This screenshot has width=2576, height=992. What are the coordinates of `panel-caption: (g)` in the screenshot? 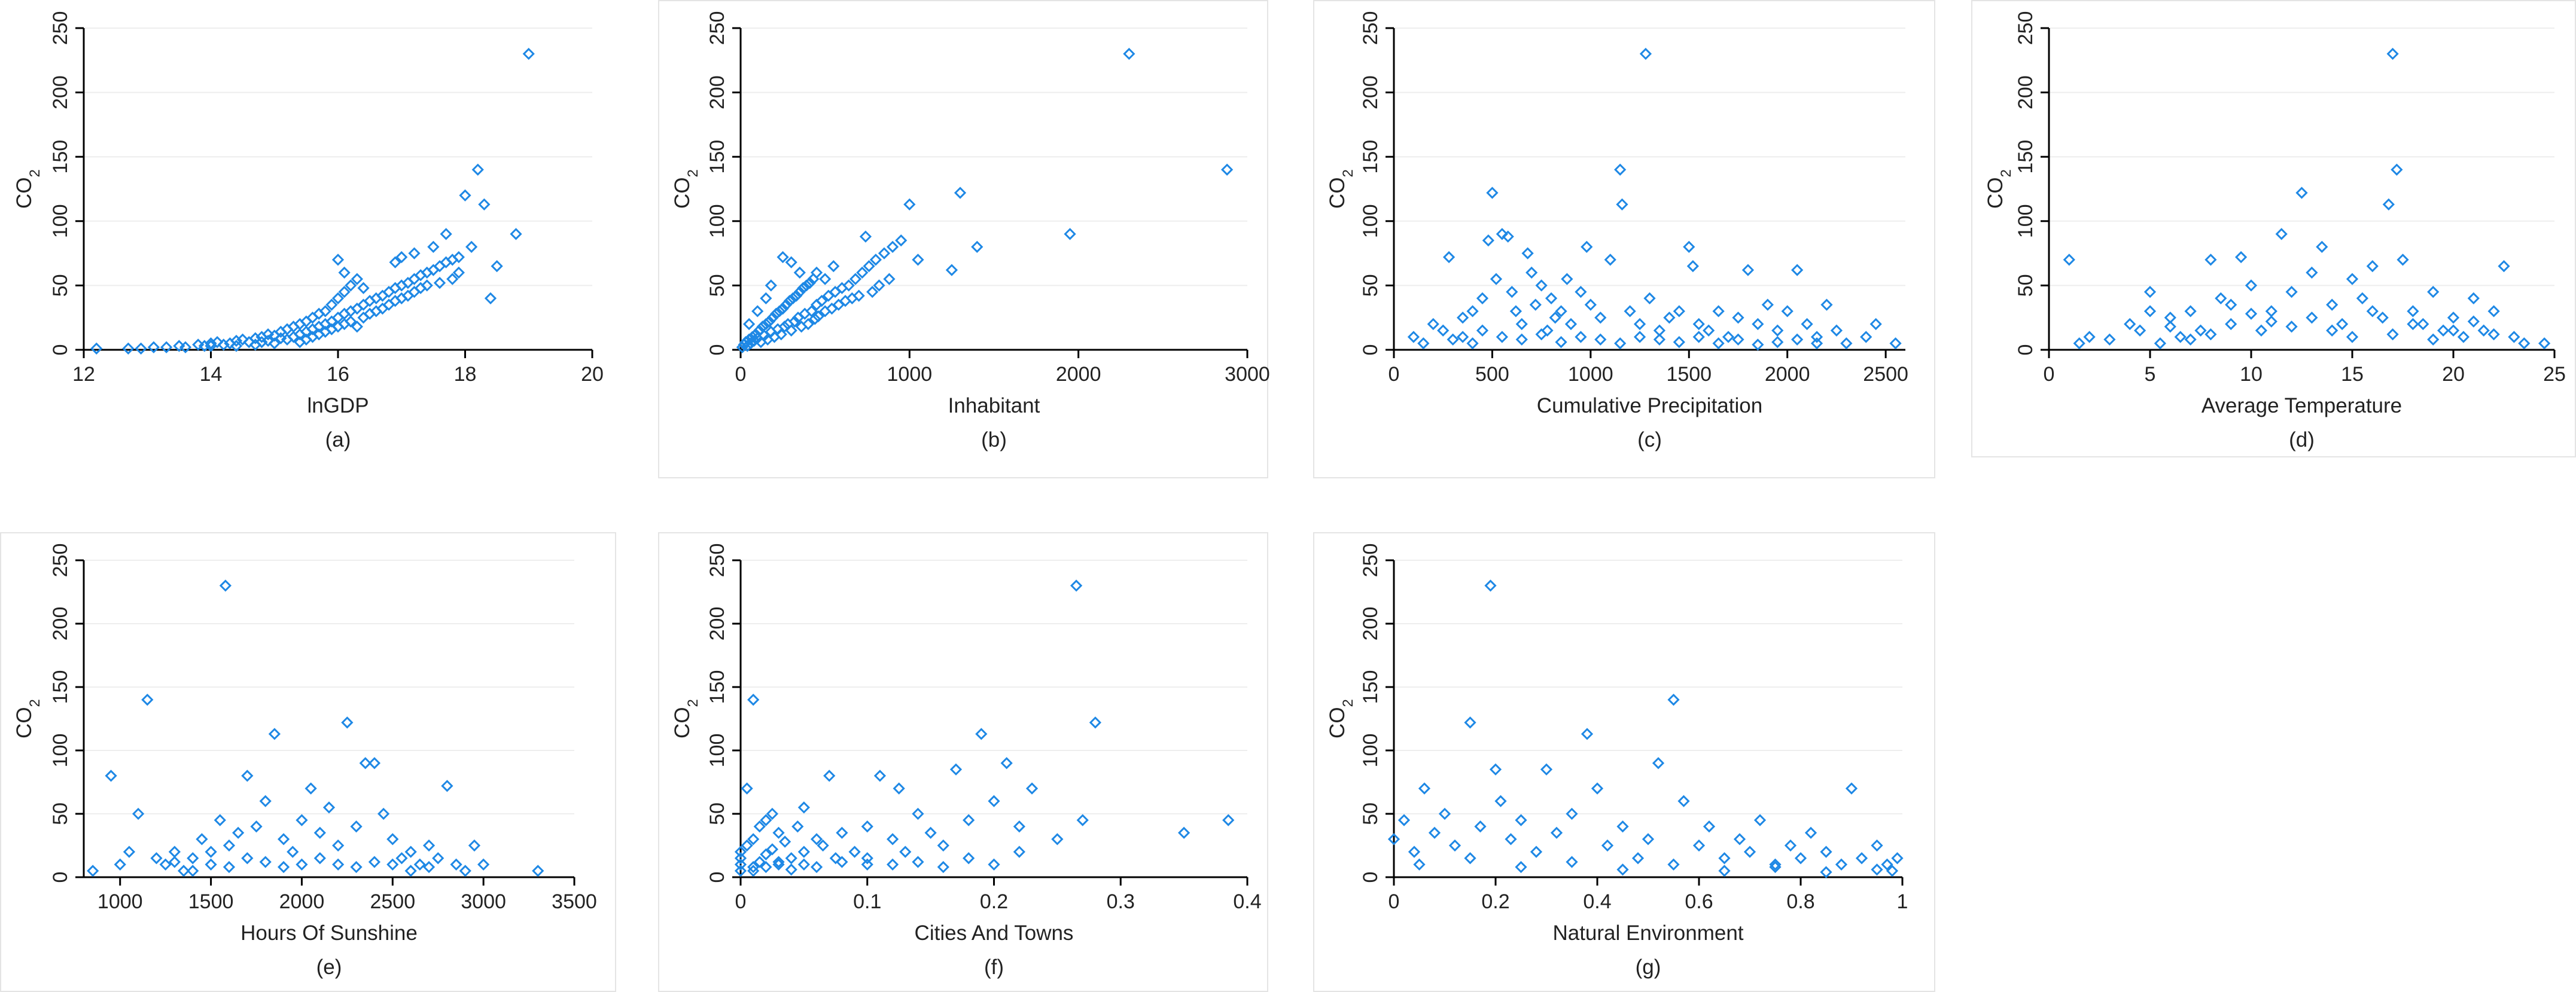 It's located at (1648, 967).